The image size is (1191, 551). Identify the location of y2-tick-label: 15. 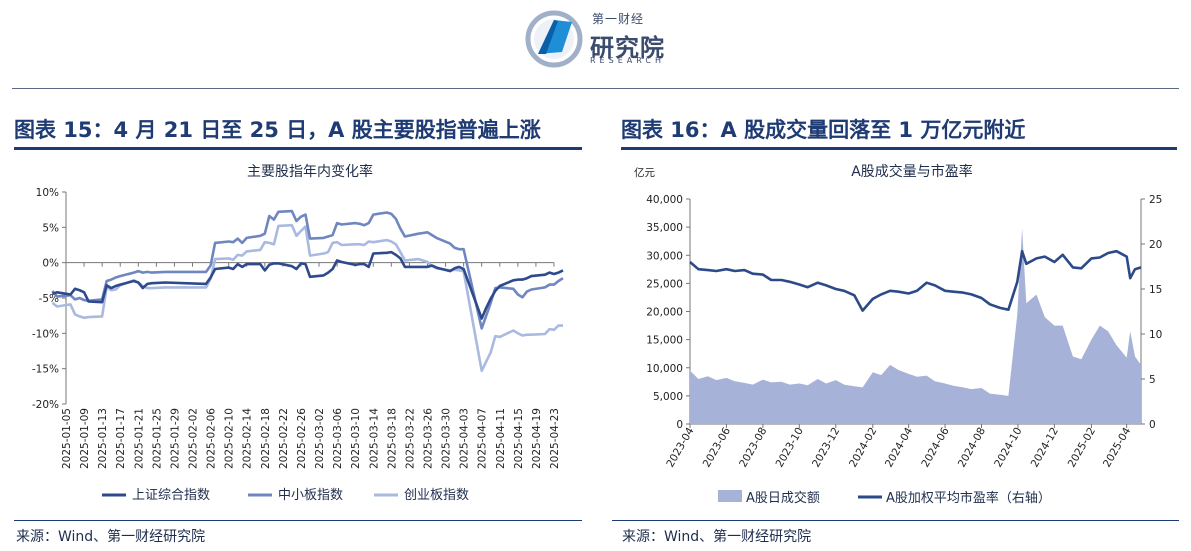
(1155, 290).